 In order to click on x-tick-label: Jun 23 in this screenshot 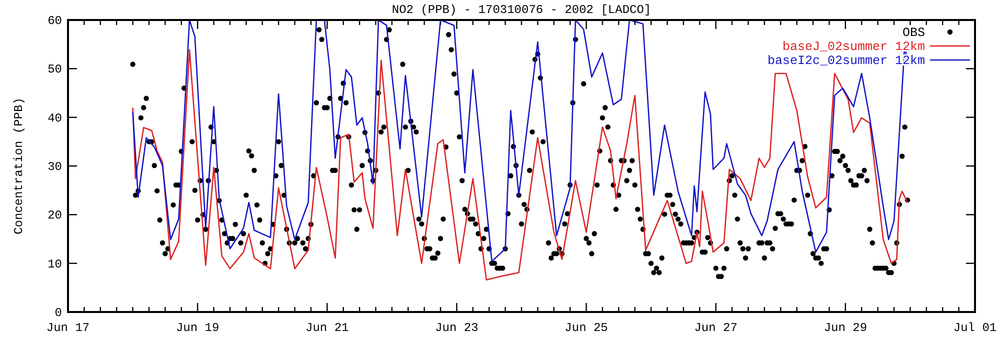, I will do `click(456, 328)`.